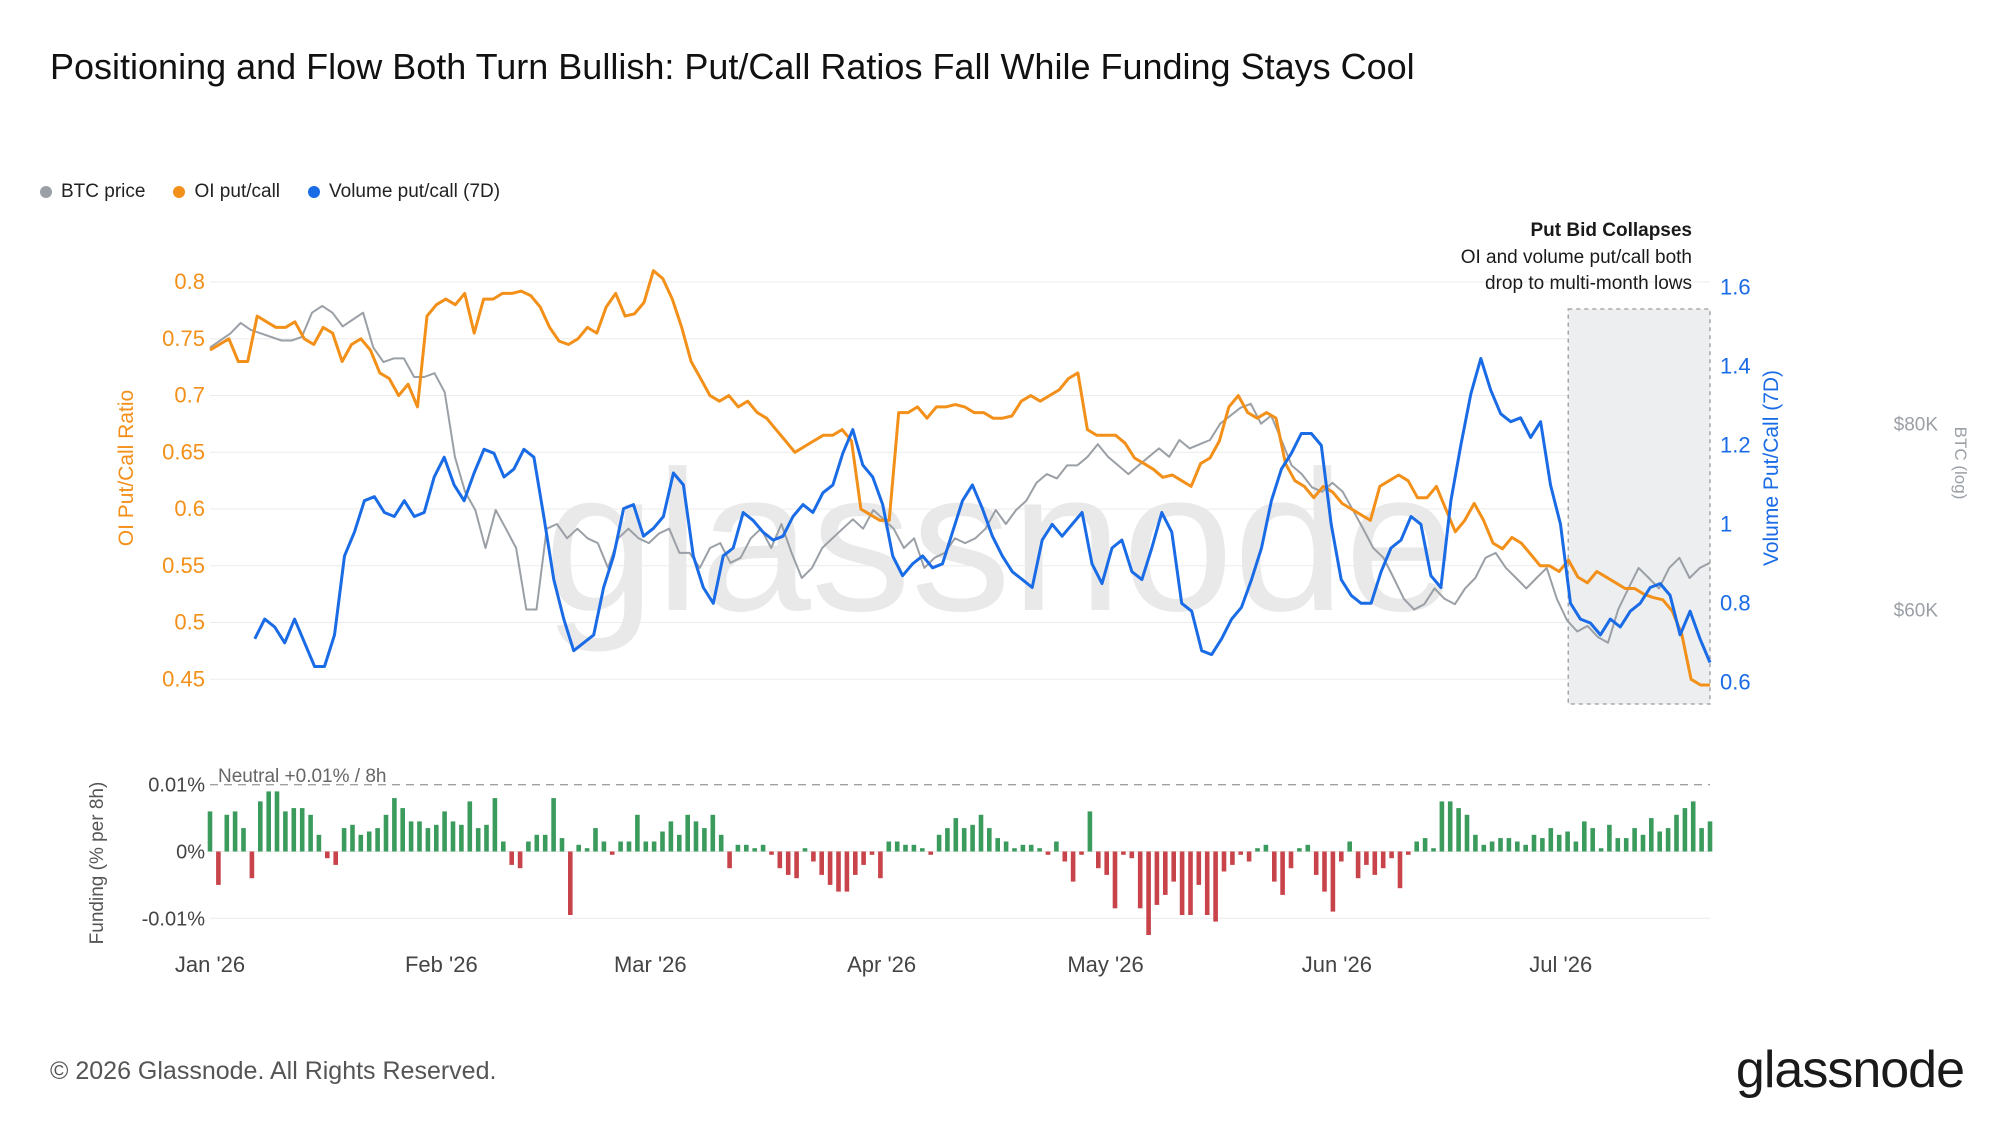 The image size is (2000, 1125). I want to click on legend-item-btc-price: BTC price, so click(92, 192).